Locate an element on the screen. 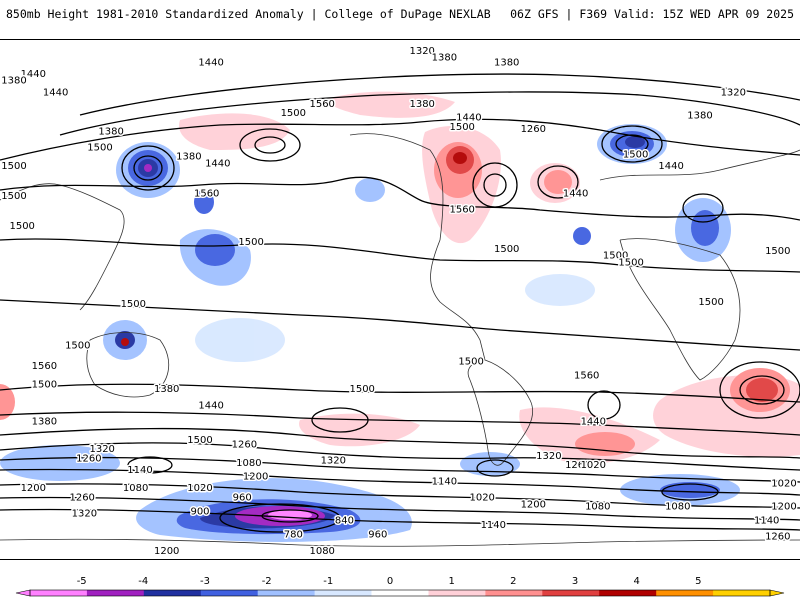  coast-south-america is located at coordinates (500, 412).